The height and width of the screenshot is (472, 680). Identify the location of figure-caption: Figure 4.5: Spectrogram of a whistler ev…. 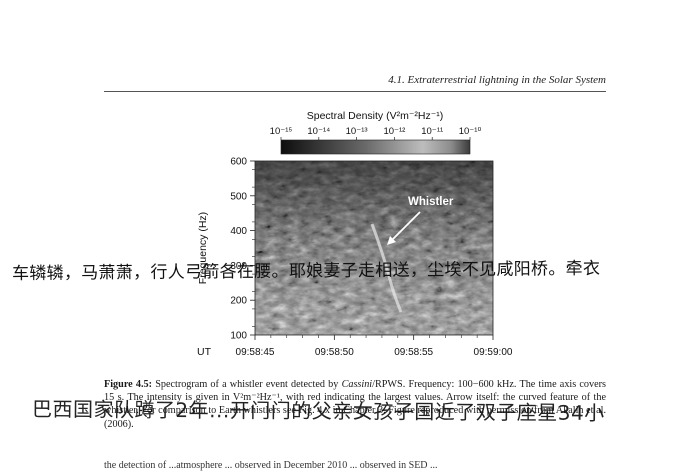
(355, 404).